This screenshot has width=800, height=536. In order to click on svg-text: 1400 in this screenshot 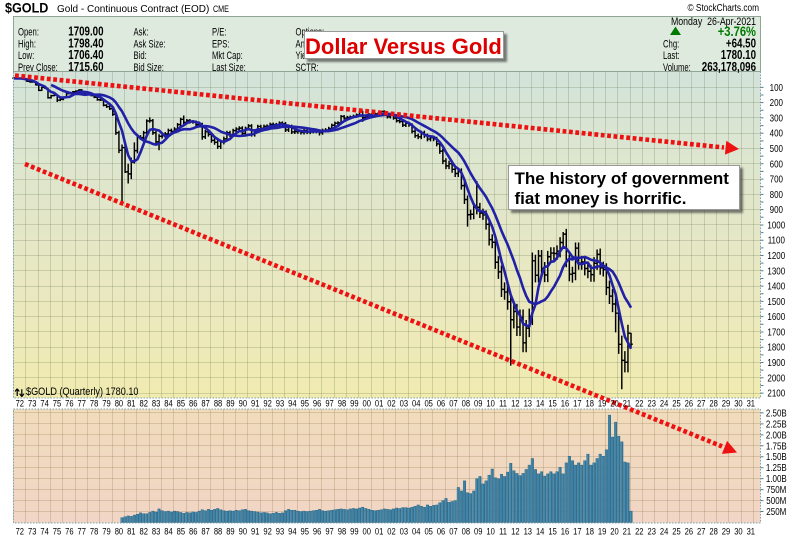, I will do `click(776, 286)`.